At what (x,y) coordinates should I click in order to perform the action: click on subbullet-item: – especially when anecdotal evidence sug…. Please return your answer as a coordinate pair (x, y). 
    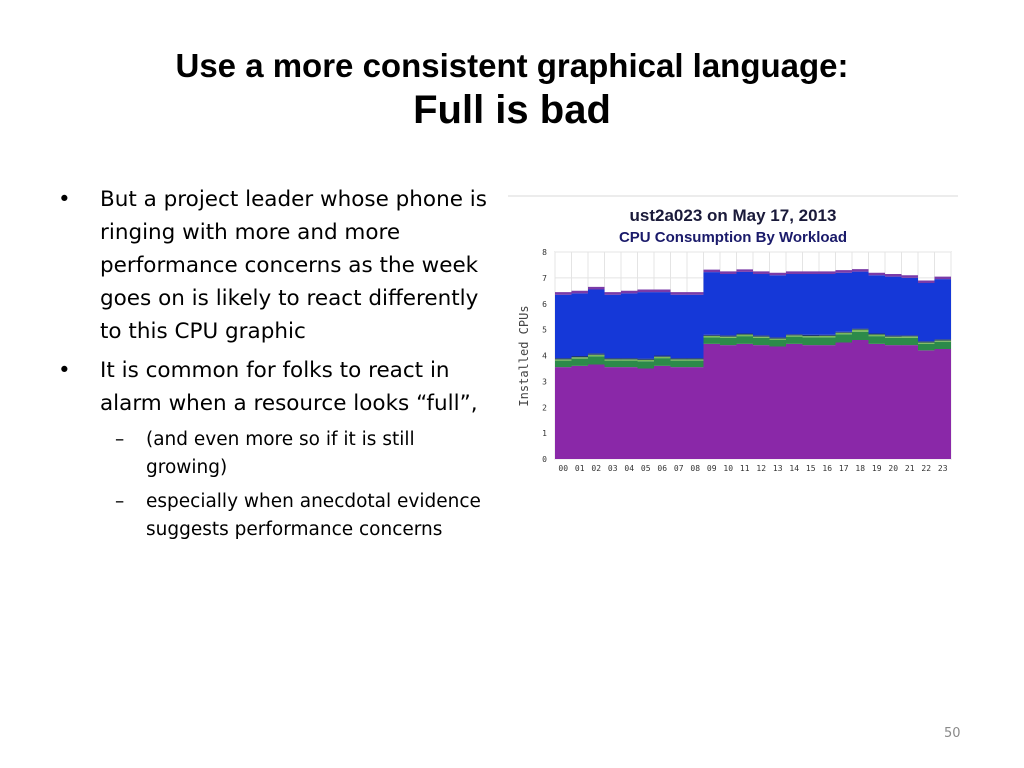
    Looking at the image, I should click on (278, 516).